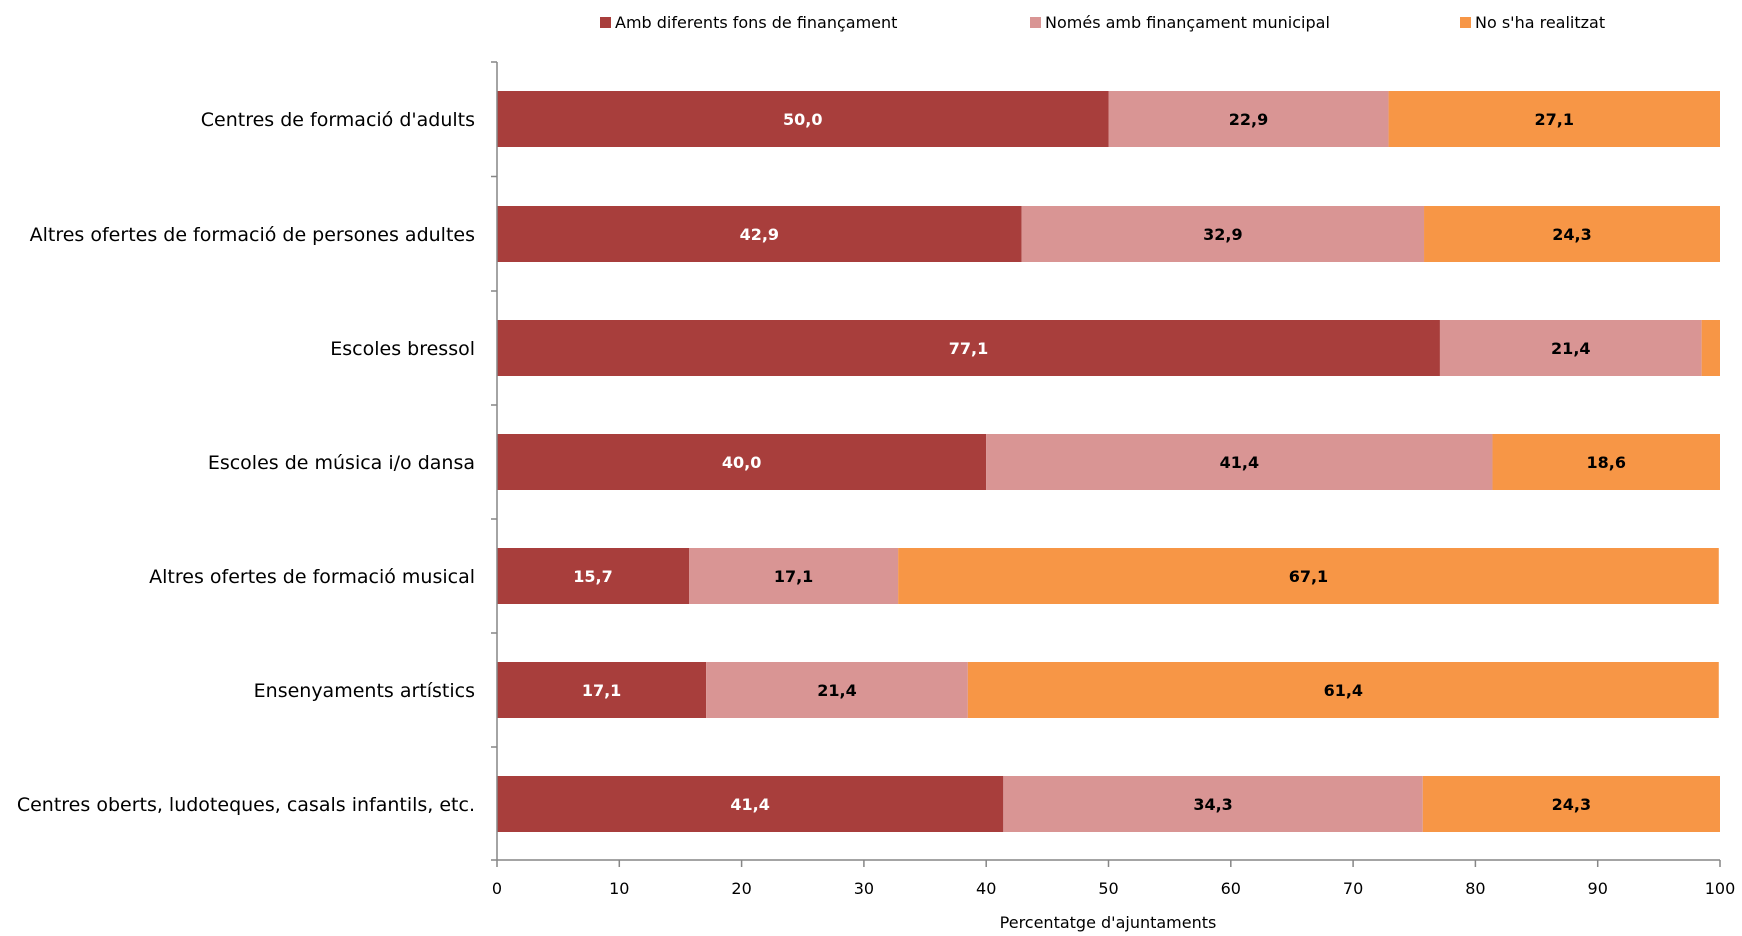 This screenshot has width=1742, height=936. I want to click on data-label-2-row-1: 22,9, so click(1248, 119).